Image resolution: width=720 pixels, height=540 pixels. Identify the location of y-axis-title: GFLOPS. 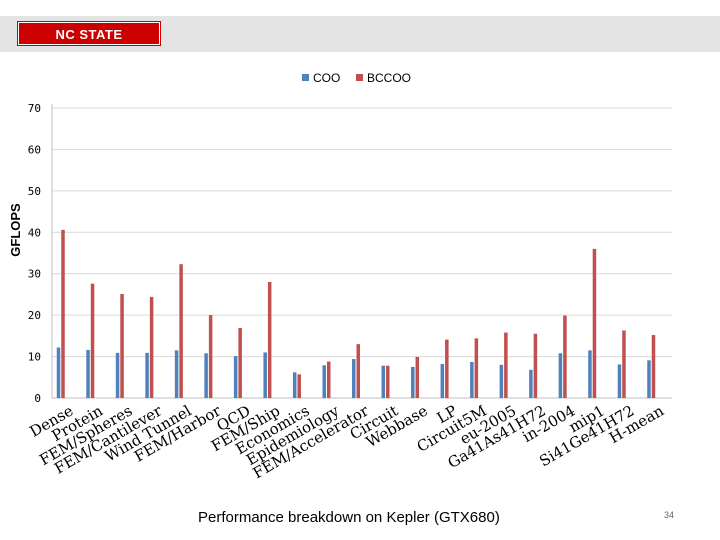
(15, 230).